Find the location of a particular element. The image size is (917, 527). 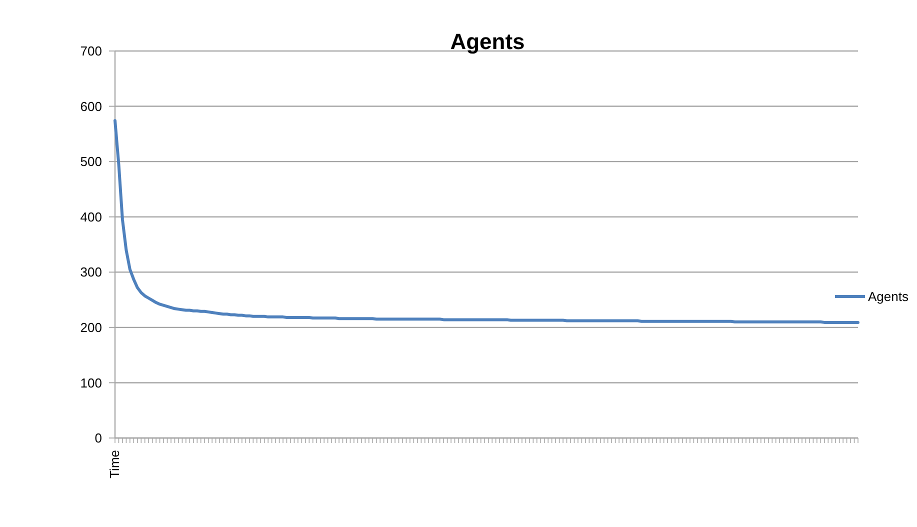

y-tick-label: 300 is located at coordinates (91, 272).